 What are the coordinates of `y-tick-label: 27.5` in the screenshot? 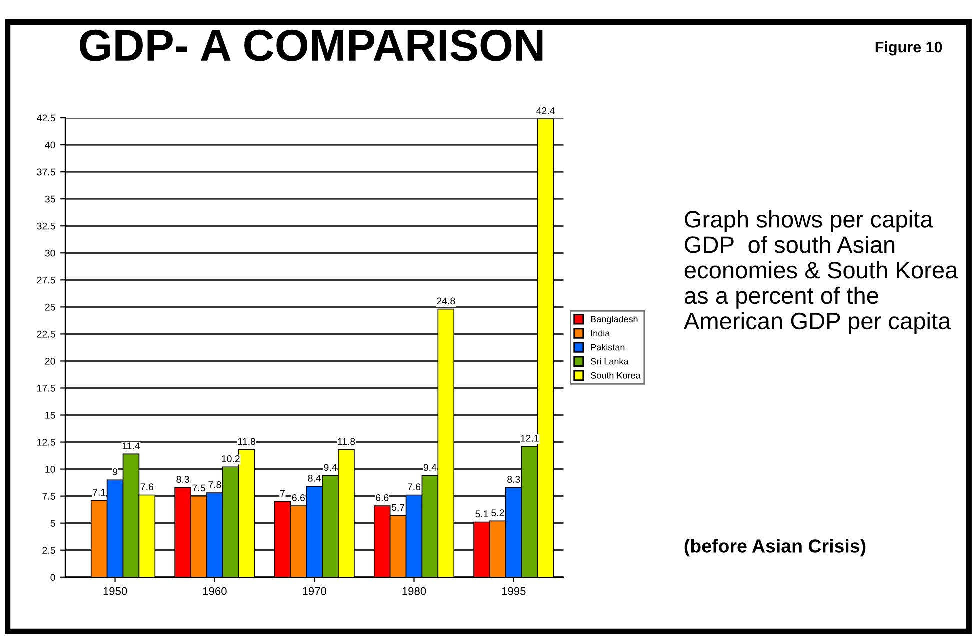 It's located at (46, 280).